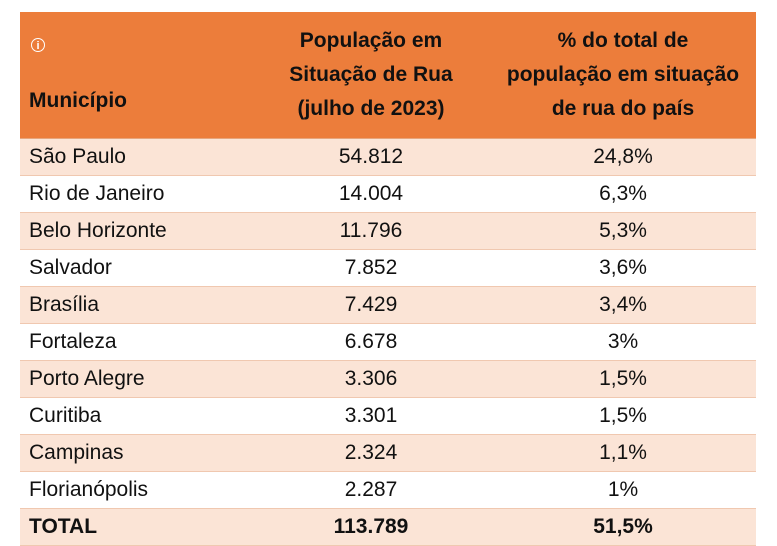 The height and width of the screenshot is (546, 777). I want to click on header-municipio-label: Município, so click(78, 100).